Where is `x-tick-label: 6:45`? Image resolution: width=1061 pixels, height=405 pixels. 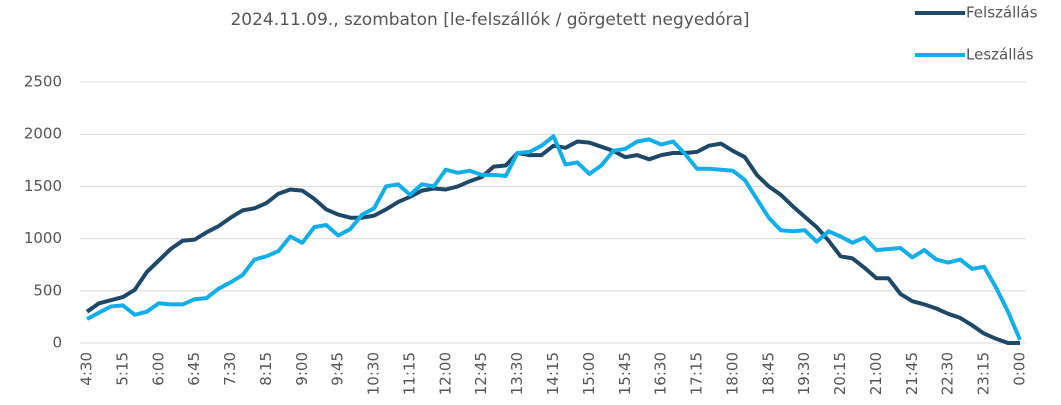
x-tick-label: 6:45 is located at coordinates (194, 369).